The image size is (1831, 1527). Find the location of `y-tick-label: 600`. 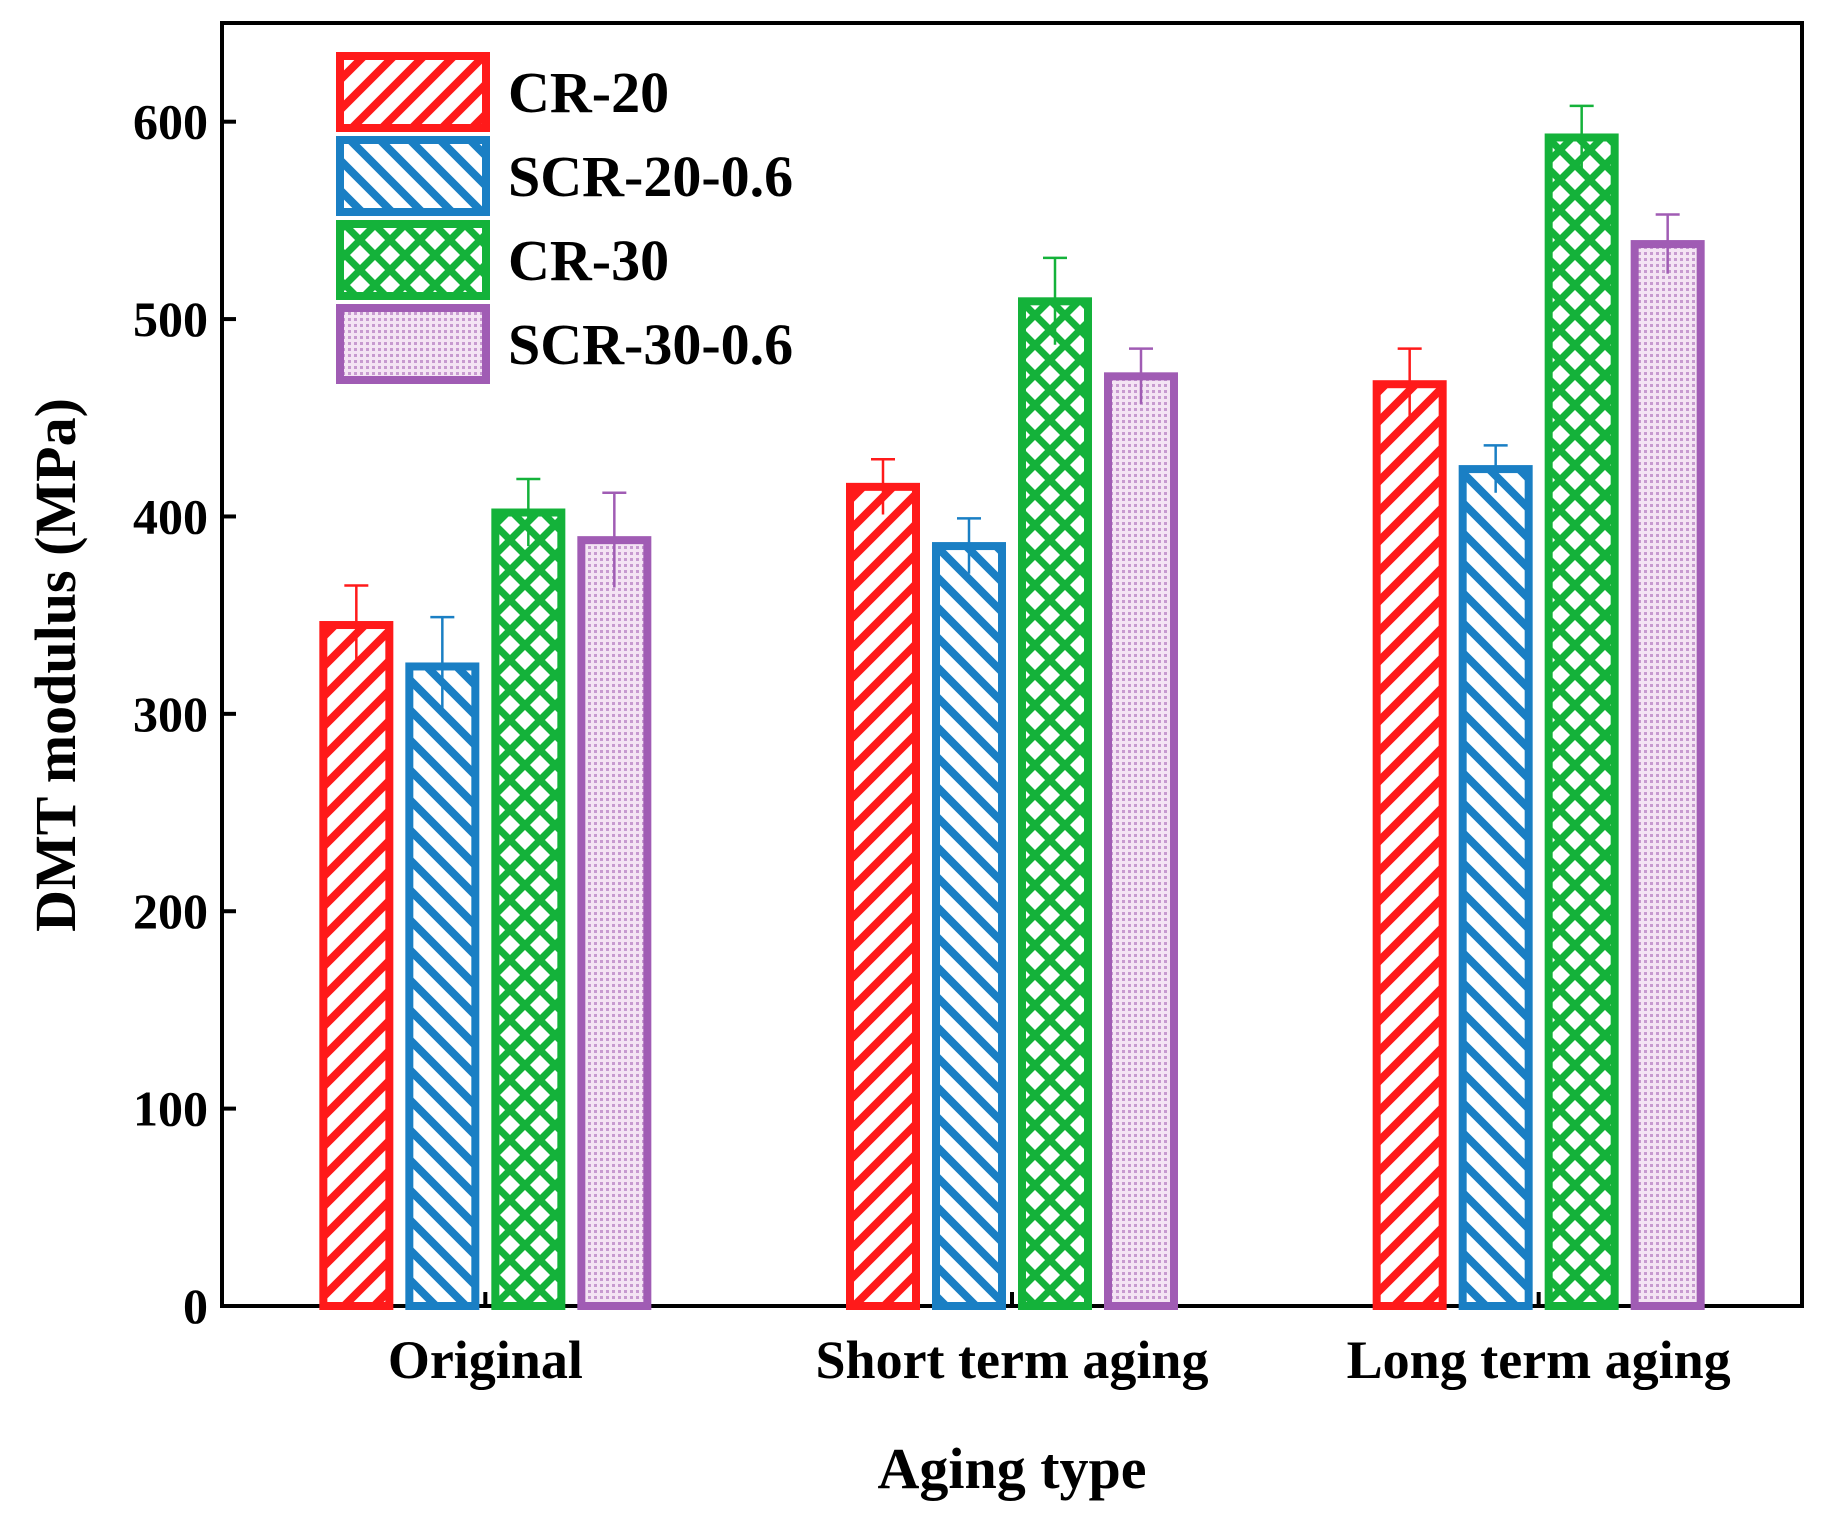

y-tick-label: 600 is located at coordinates (170, 122).